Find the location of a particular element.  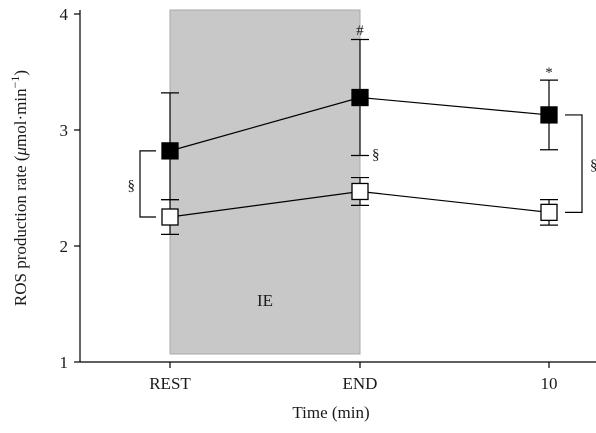

significance-marker: * is located at coordinates (549, 73).